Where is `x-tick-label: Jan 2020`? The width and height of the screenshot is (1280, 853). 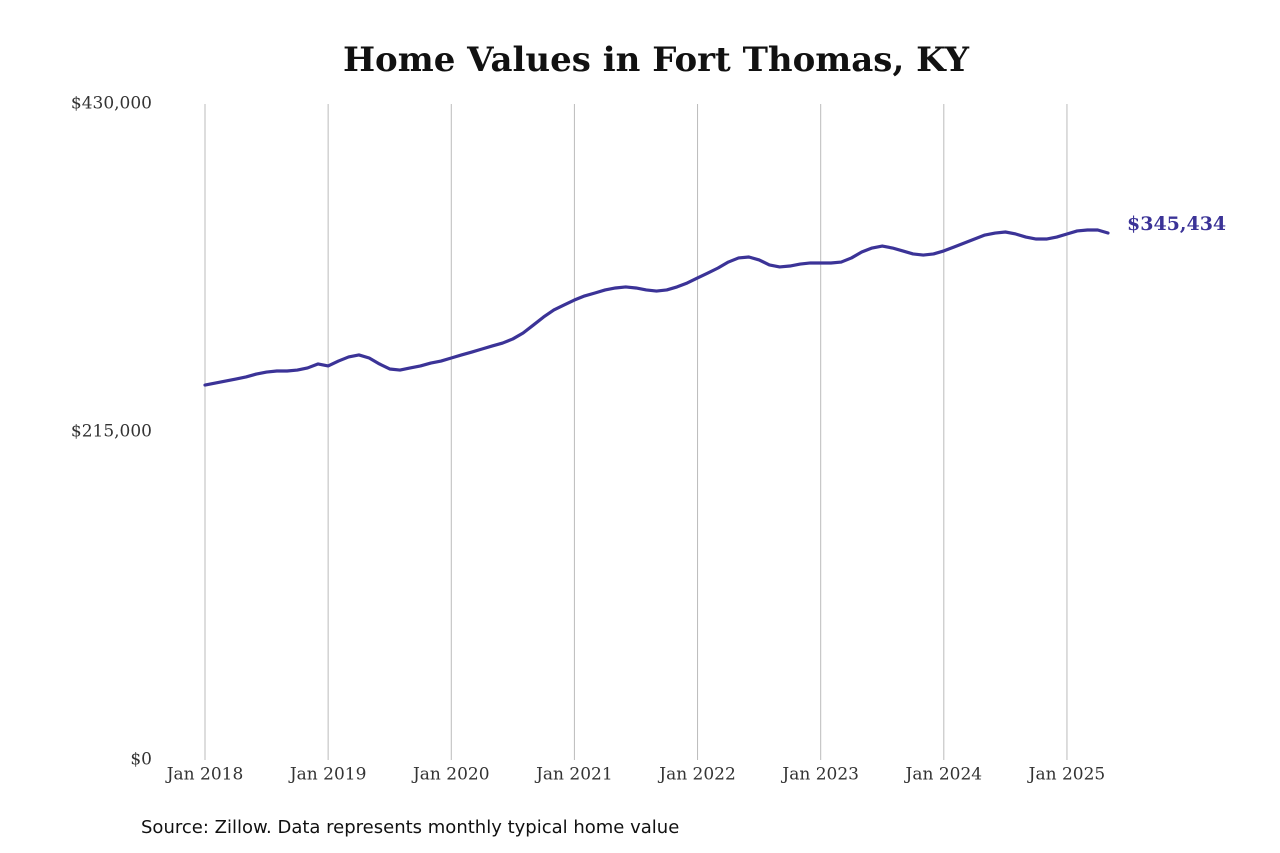 x-tick-label: Jan 2020 is located at coordinates (450, 775).